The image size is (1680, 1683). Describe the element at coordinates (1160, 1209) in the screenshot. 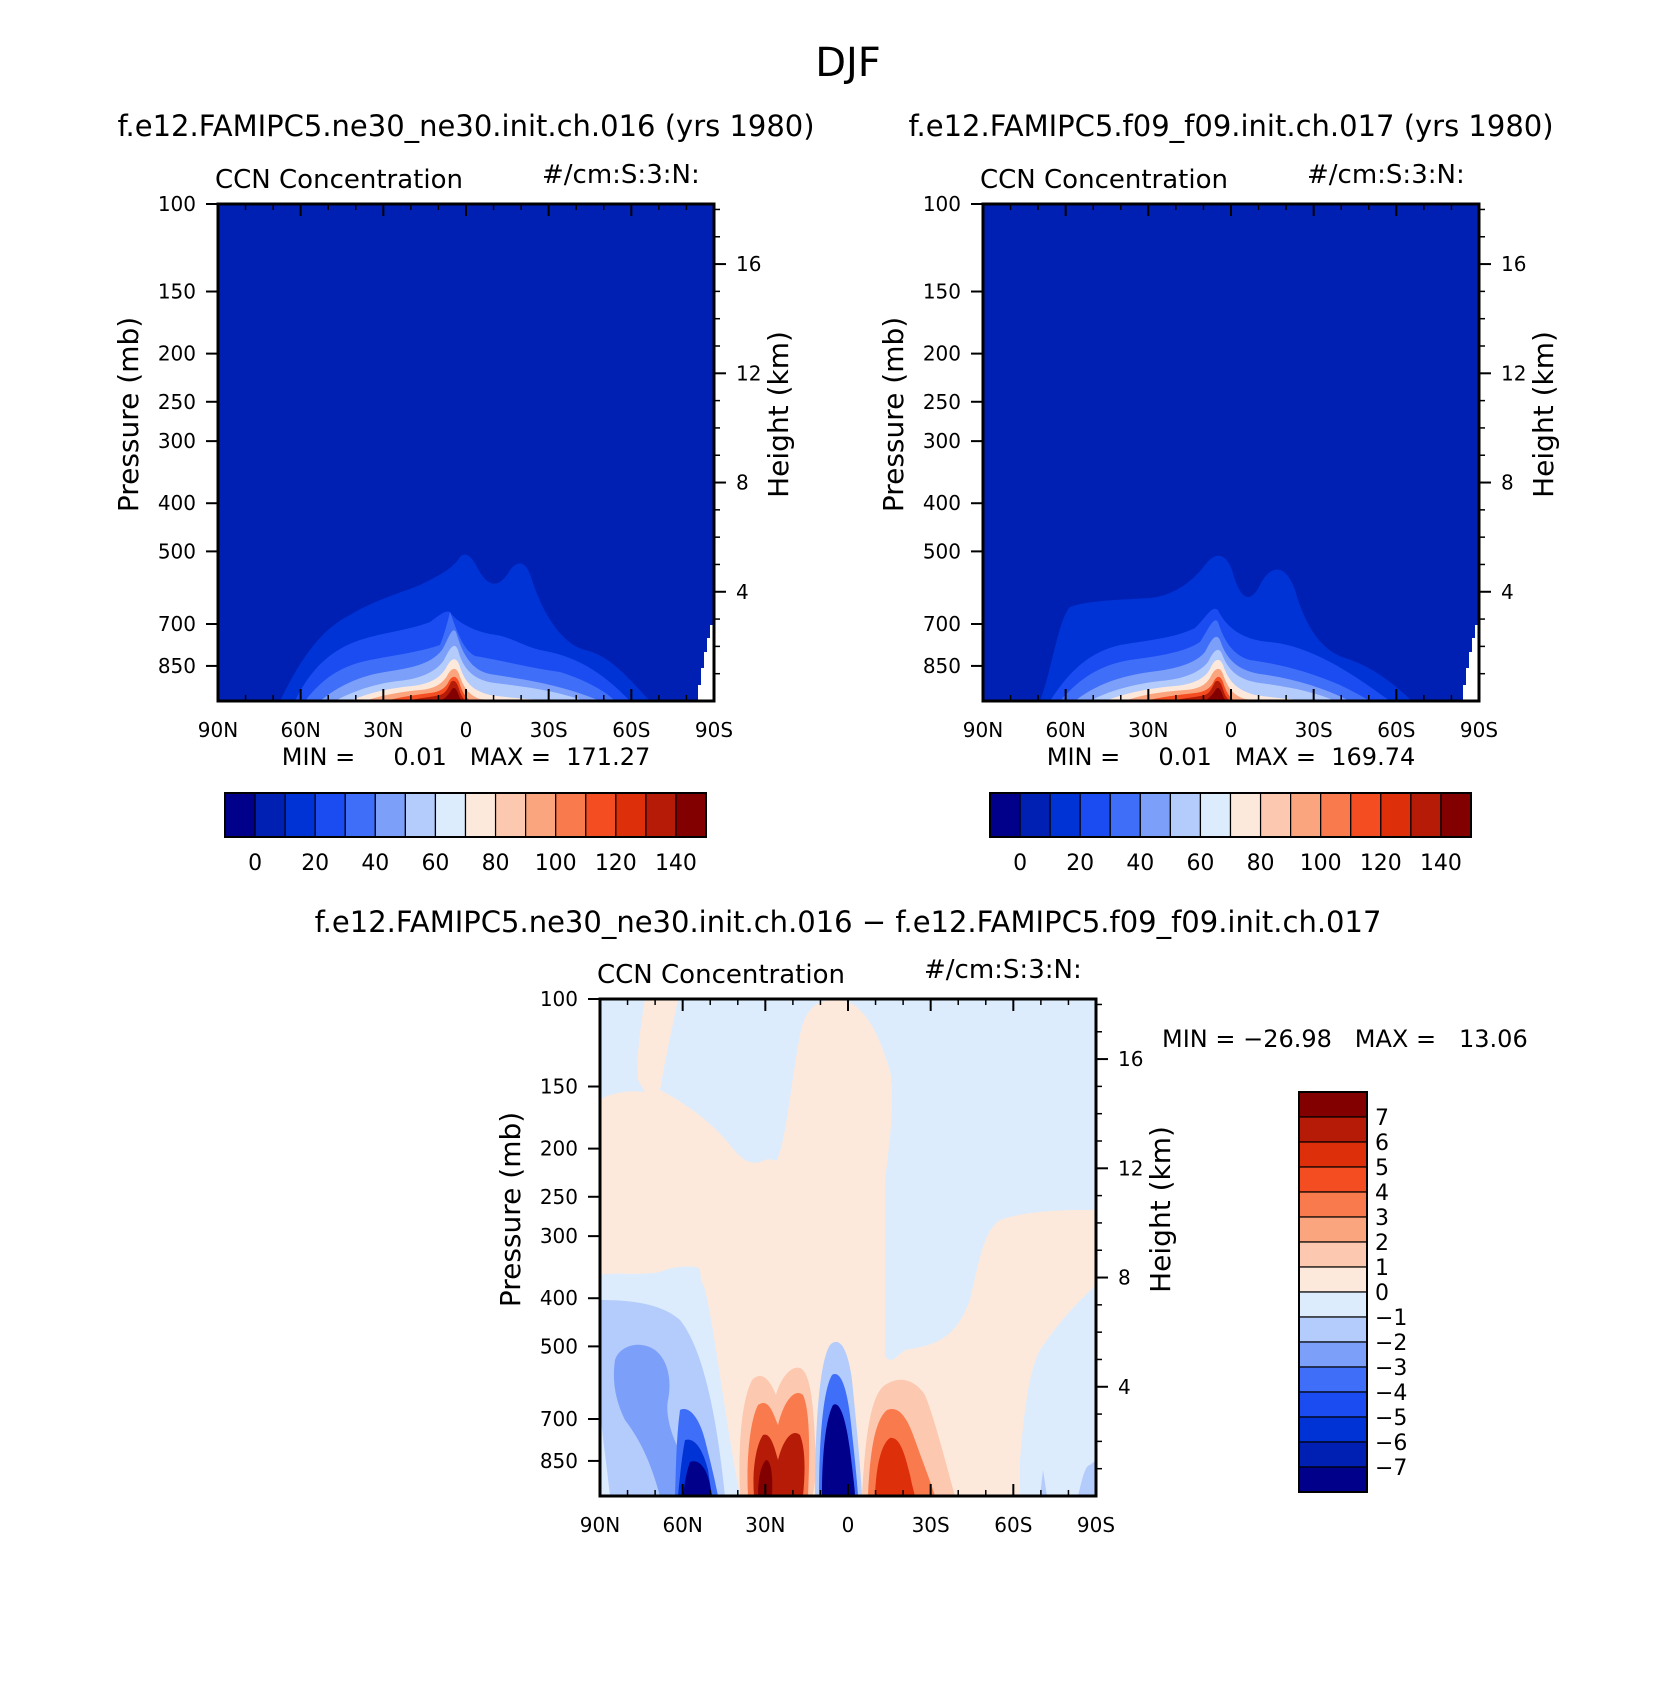

I see `panel-c-right-axis-title: Height (km)` at that location.